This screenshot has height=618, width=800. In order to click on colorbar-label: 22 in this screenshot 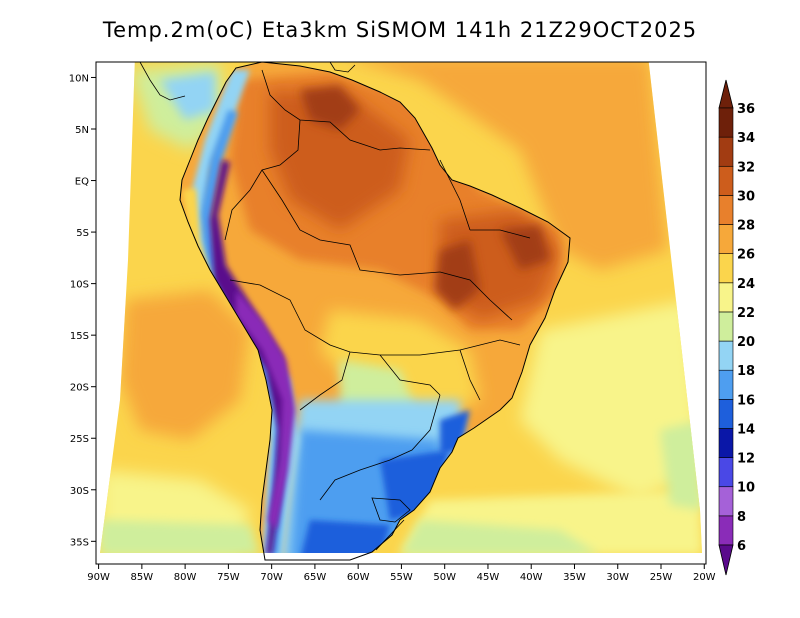, I will do `click(746, 313)`.